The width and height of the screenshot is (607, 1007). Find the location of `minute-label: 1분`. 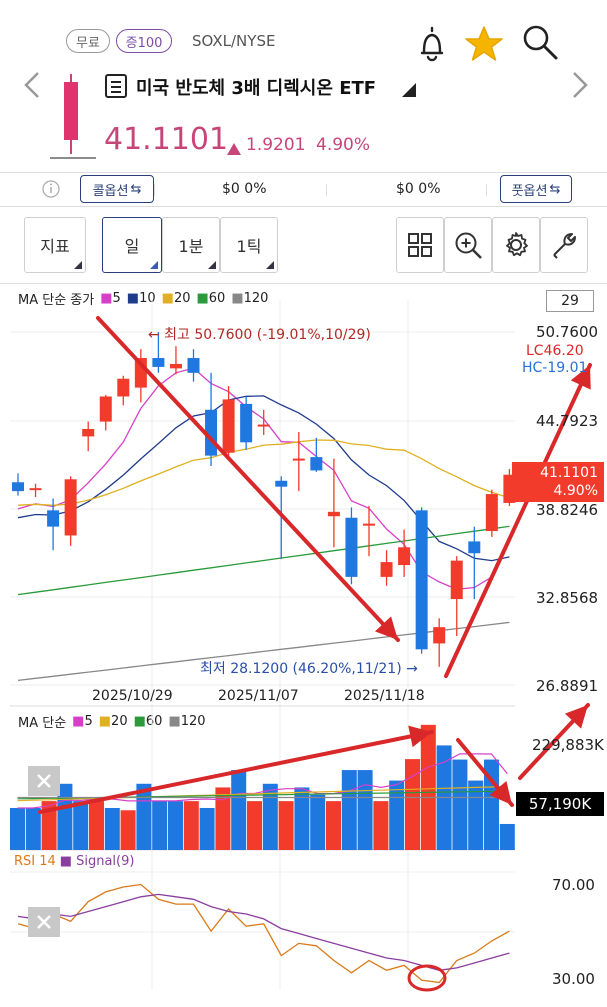

minute-label: 1분 is located at coordinates (191, 246).